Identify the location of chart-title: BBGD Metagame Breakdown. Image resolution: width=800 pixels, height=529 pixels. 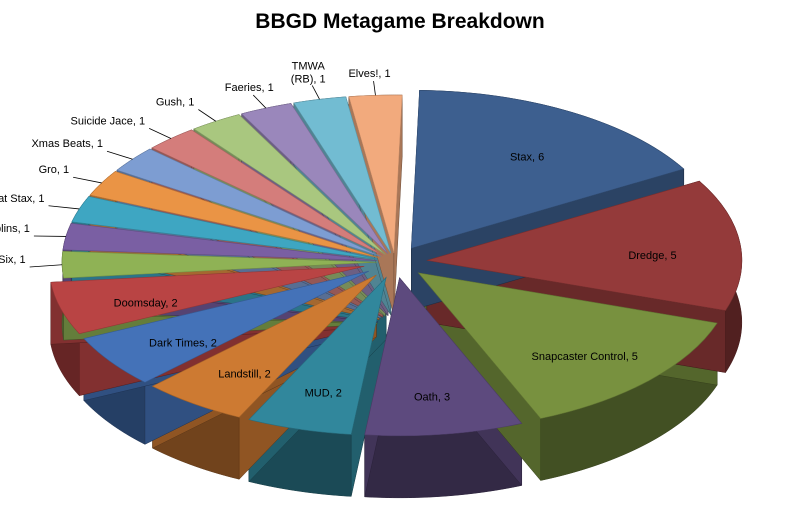
(400, 21).